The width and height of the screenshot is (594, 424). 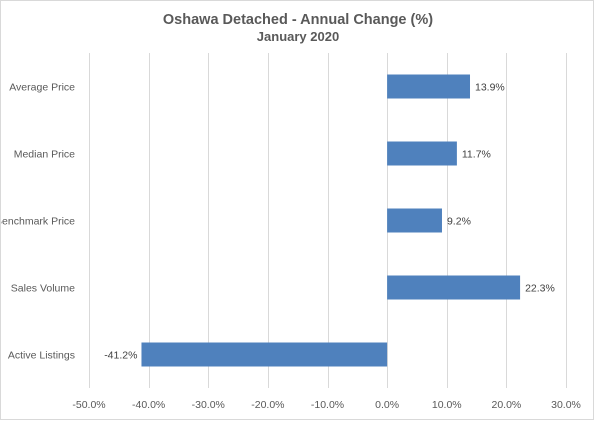 What do you see at coordinates (298, 36) in the screenshot?
I see `chart-subtitle: January 2020` at bounding box center [298, 36].